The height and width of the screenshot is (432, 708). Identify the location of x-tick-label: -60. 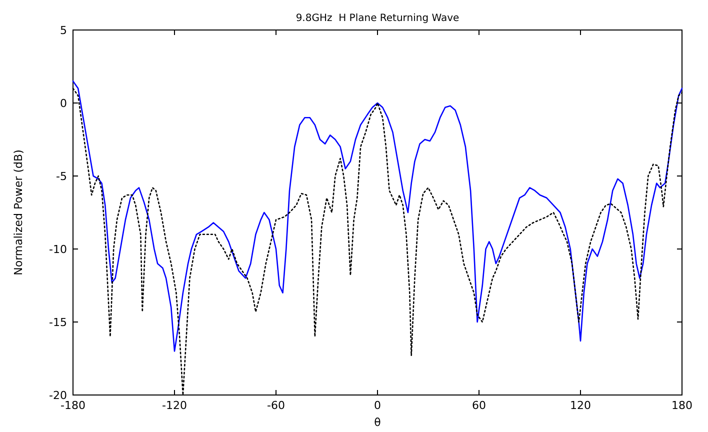
(276, 405).